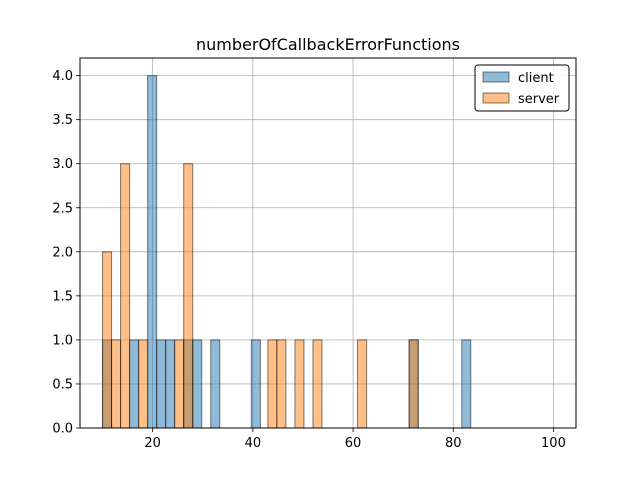 Image resolution: width=640 pixels, height=480 pixels. I want to click on x-tick-label-1: 40, so click(253, 443).